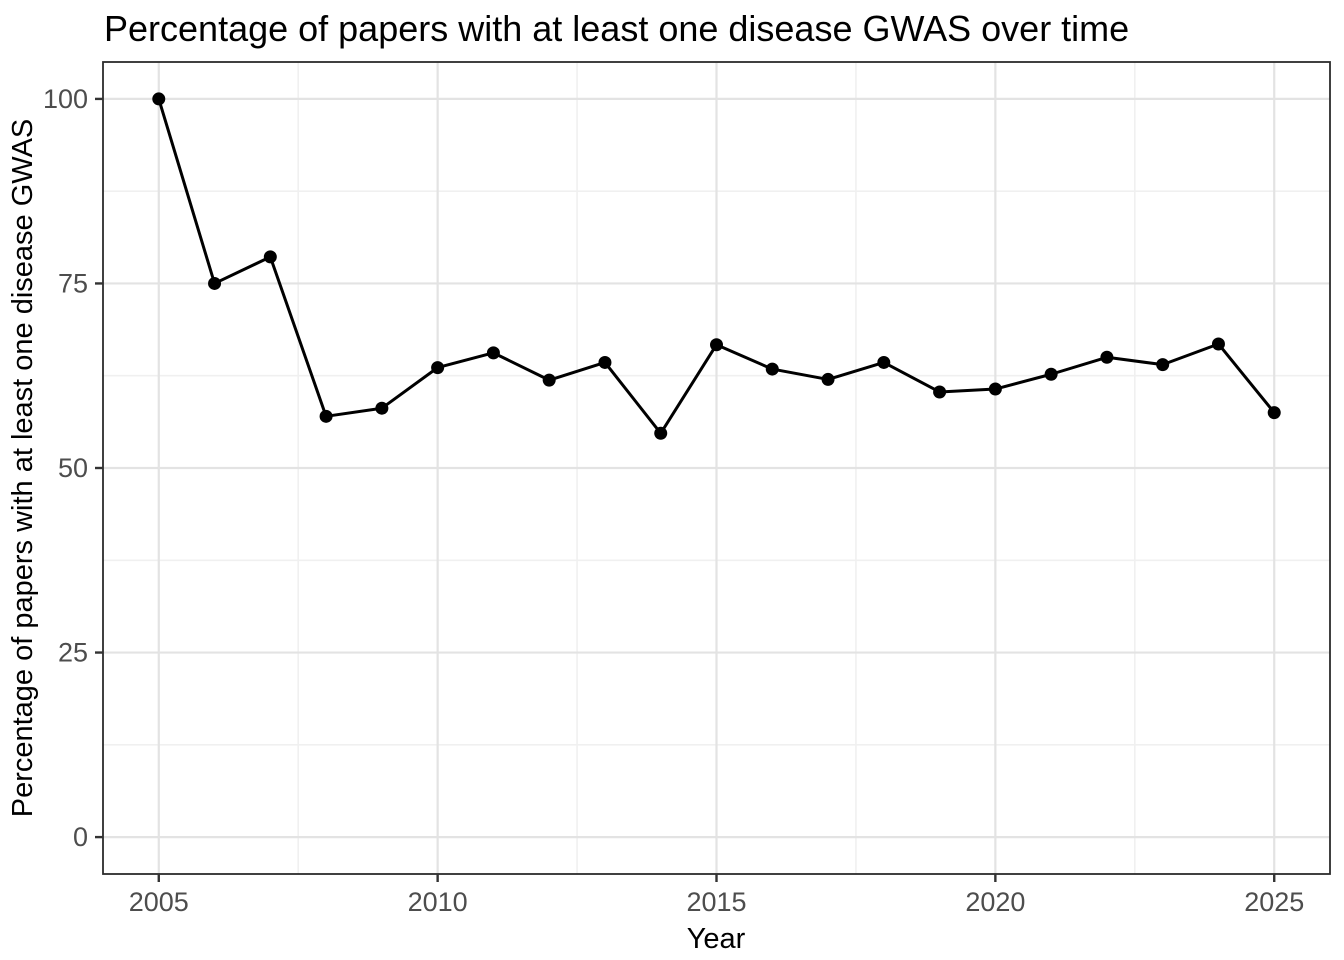 The width and height of the screenshot is (1344, 960). Describe the element at coordinates (73, 653) in the screenshot. I see `y-tick-label: 25` at that location.